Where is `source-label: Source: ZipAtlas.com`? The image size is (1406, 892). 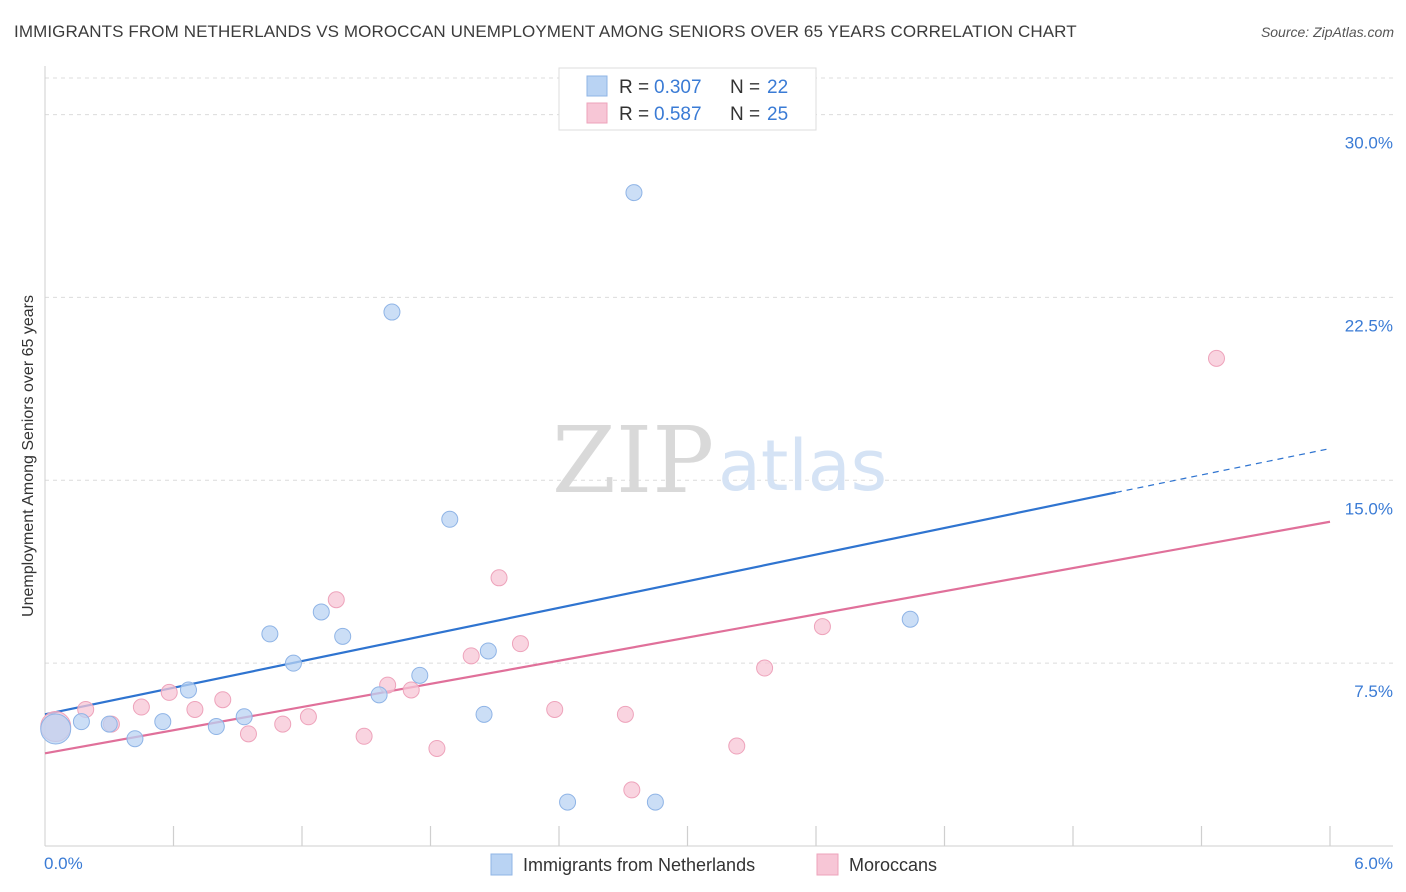
source-label: Source: ZipAtlas.com is located at coordinates (1327, 32).